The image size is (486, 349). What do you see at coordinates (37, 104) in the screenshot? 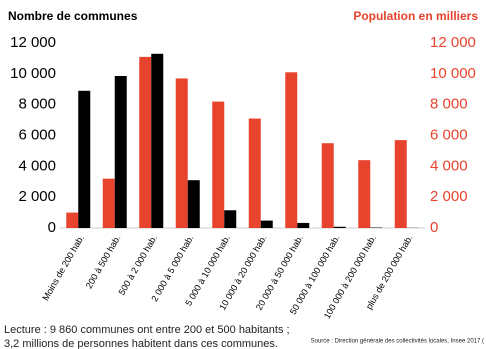
I see `y-tick-label: 8 000` at bounding box center [37, 104].